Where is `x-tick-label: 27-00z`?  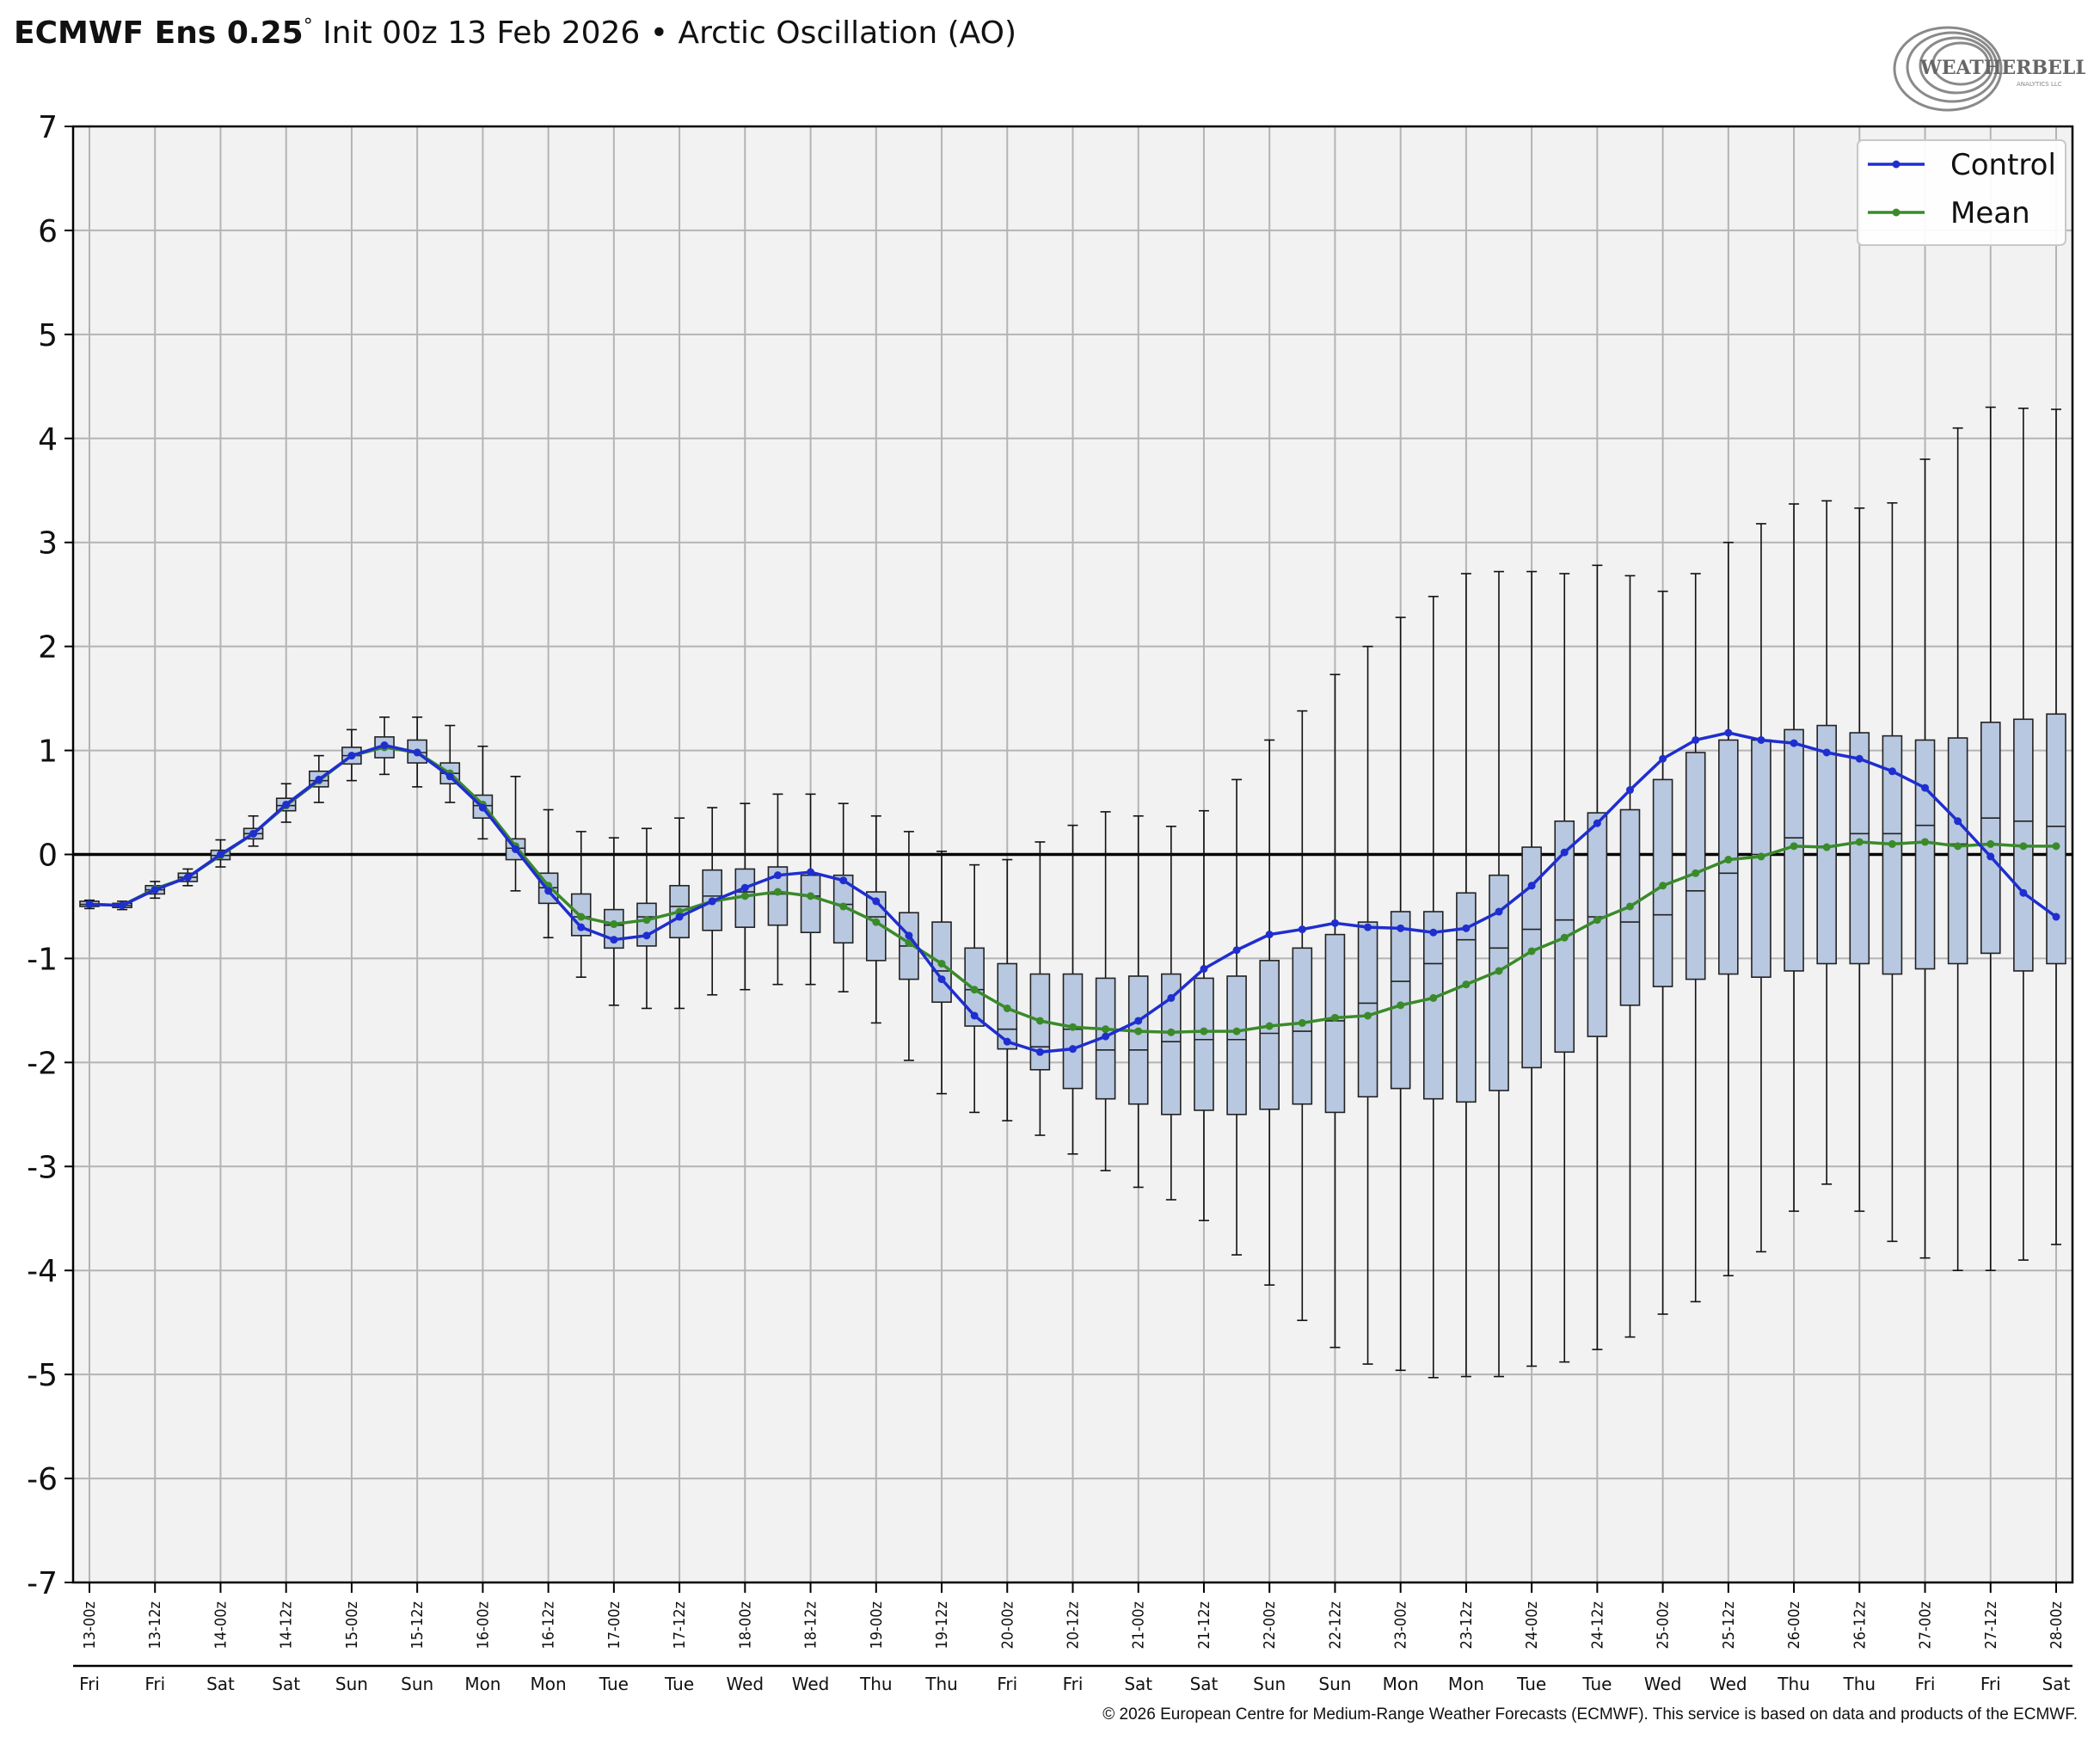
x-tick-label: 27-00z is located at coordinates (1926, 1625).